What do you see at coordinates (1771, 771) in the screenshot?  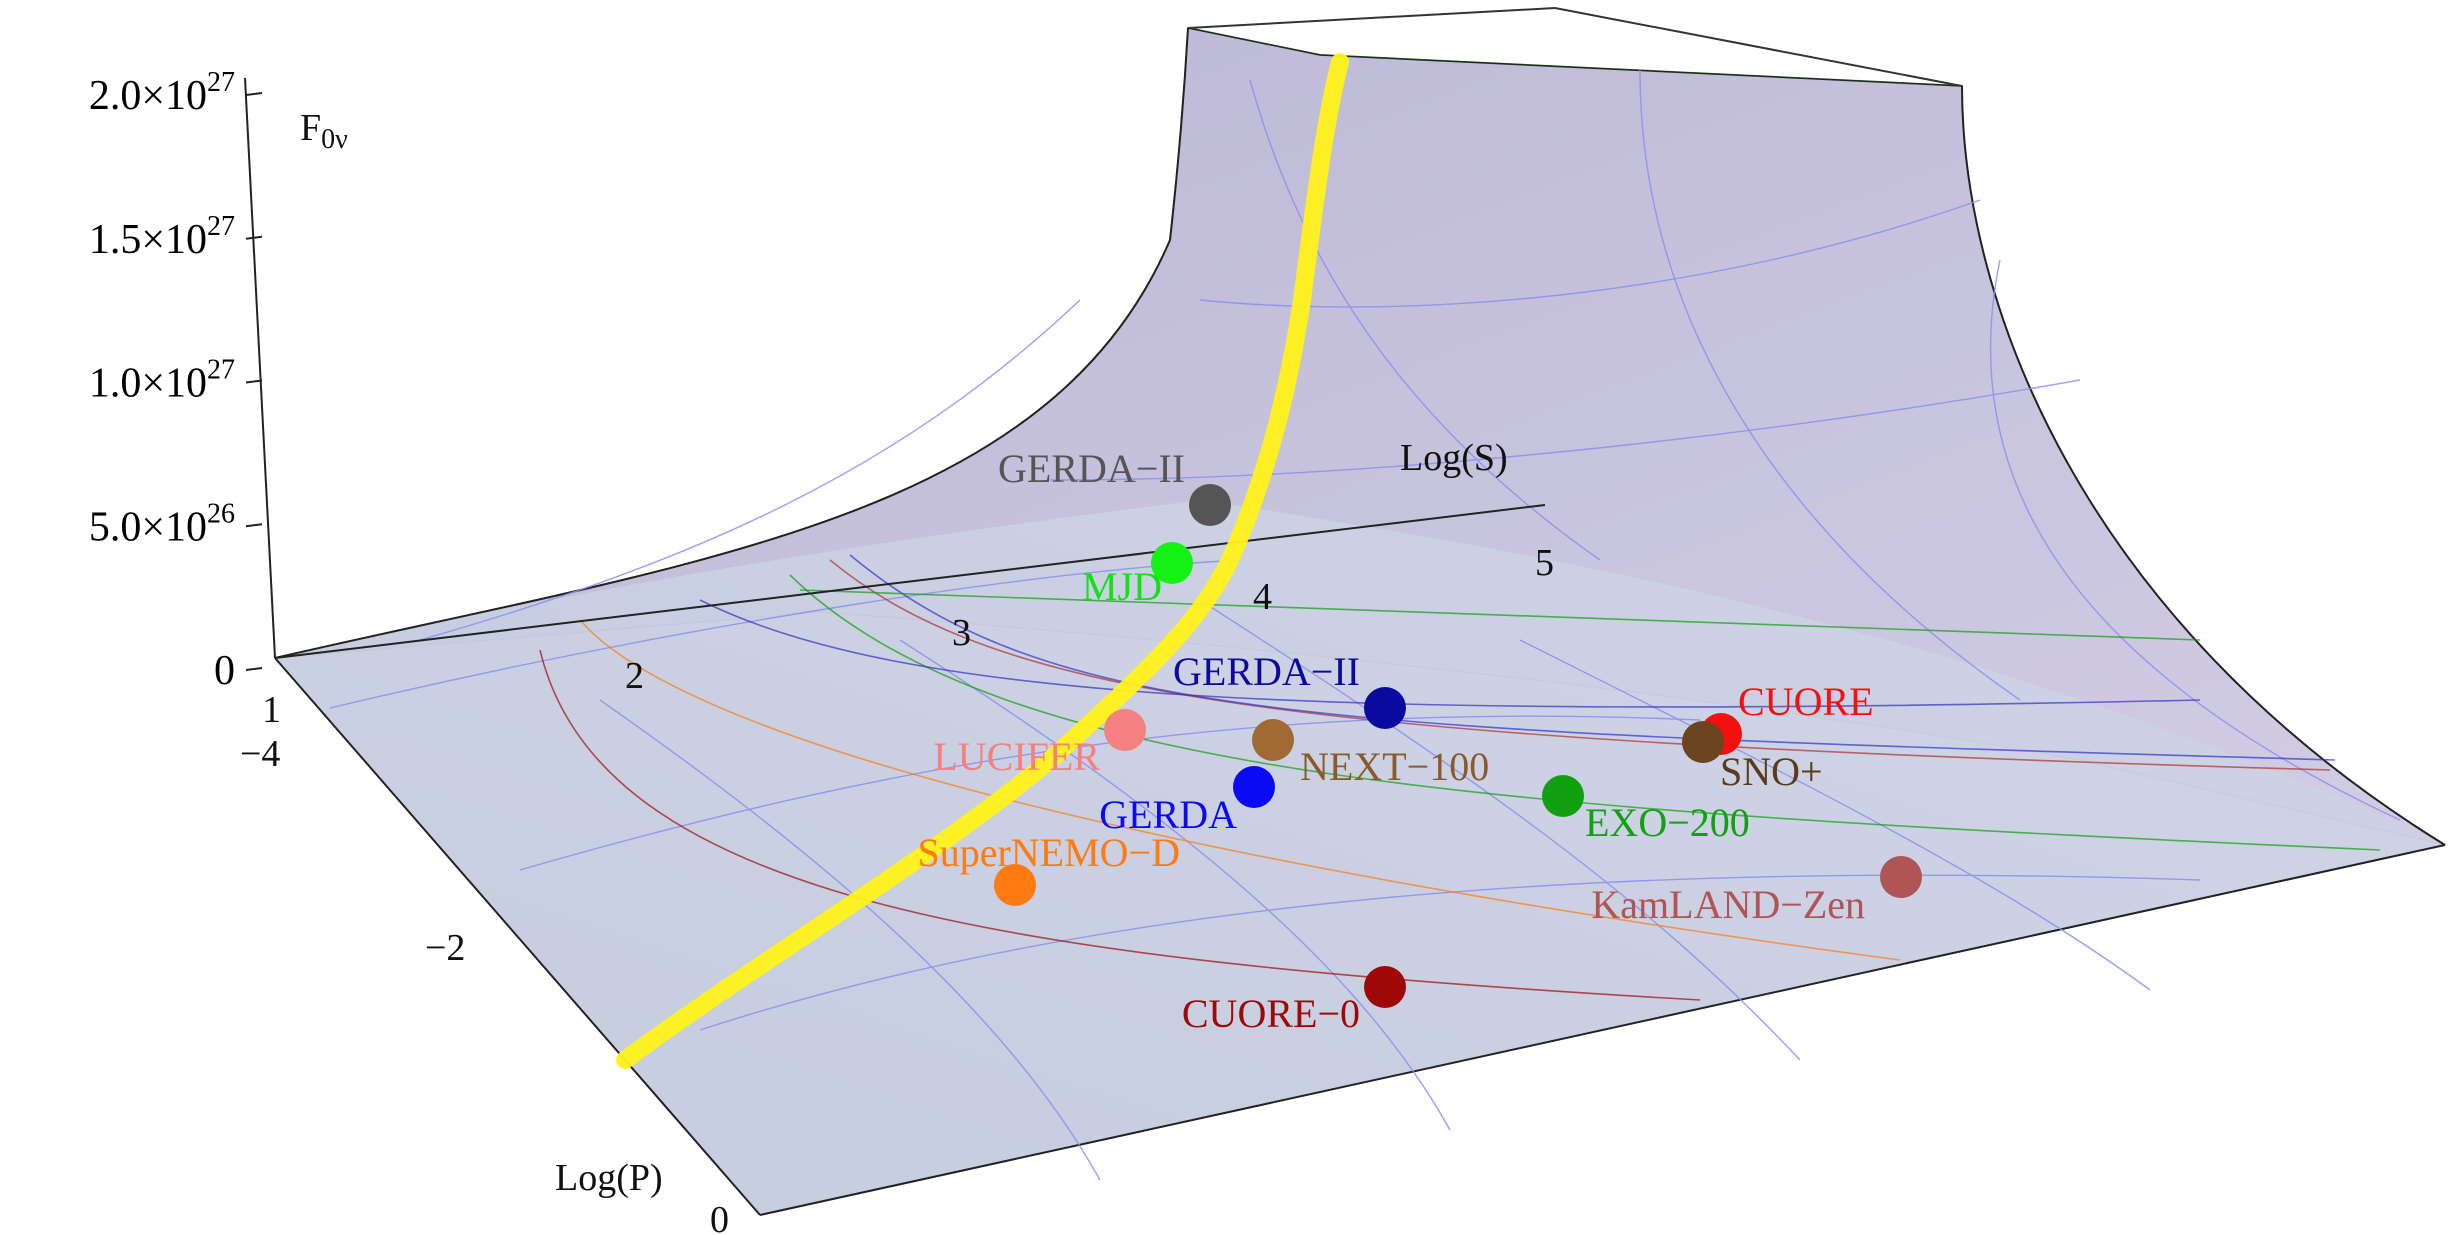 I see `experiment-label: SNO+` at bounding box center [1771, 771].